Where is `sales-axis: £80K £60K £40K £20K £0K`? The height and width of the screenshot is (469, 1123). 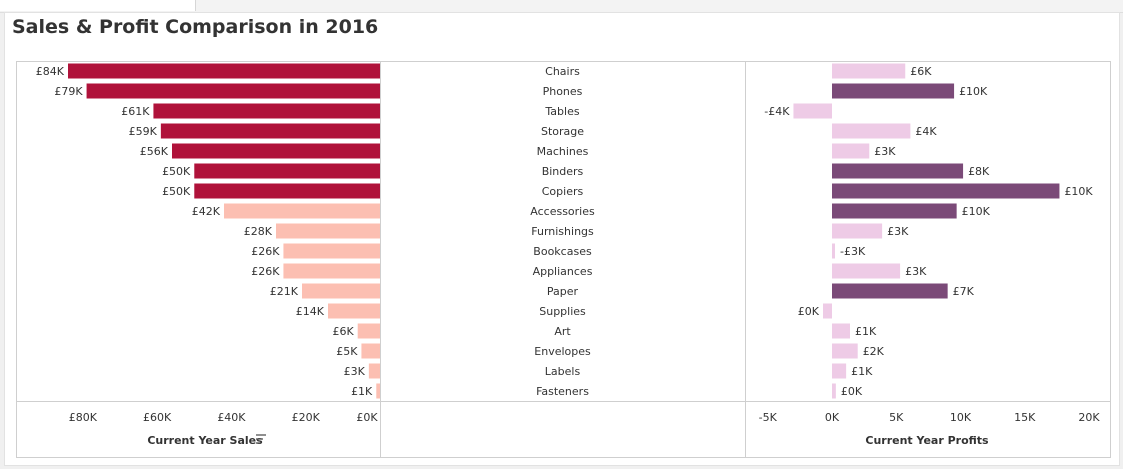 sales-axis: £80K £60K £40K £20K £0K is located at coordinates (224, 417).